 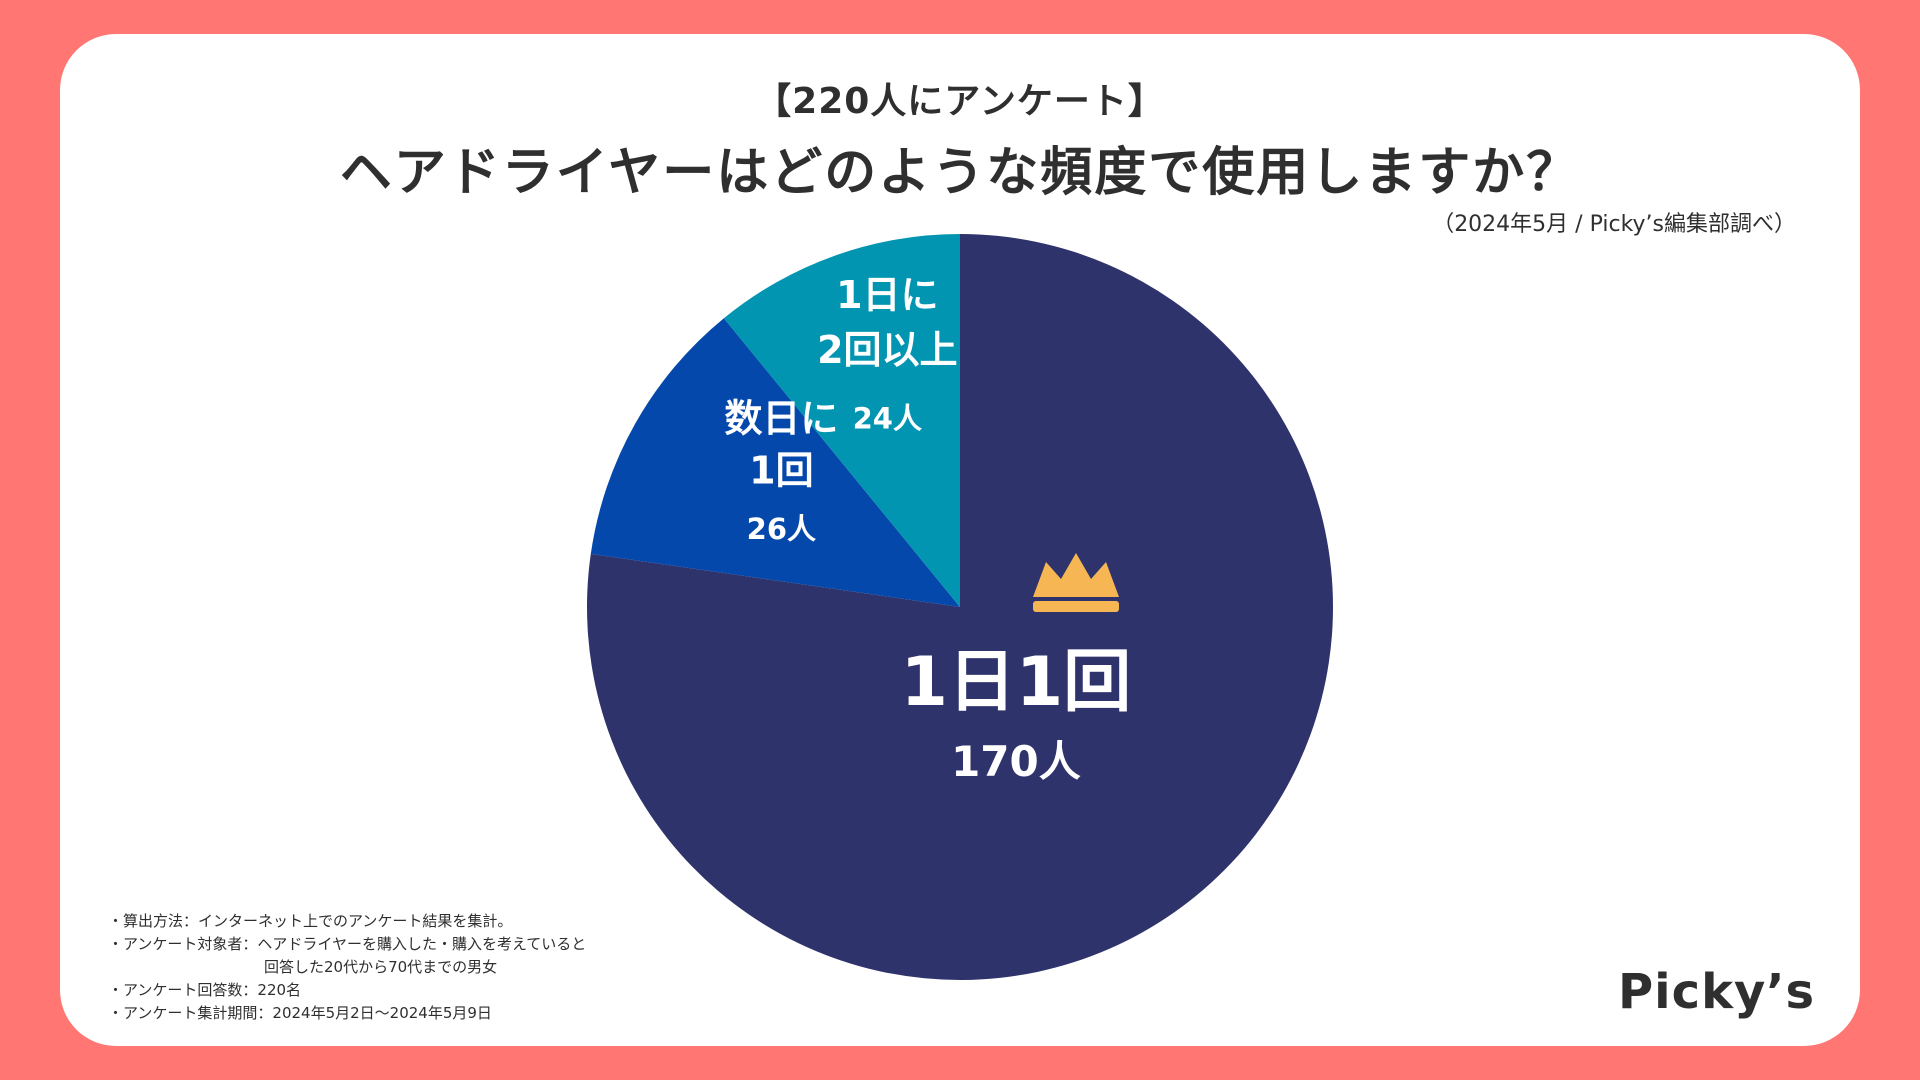 I want to click on slice-value-label: 170人, so click(x=1016, y=761).